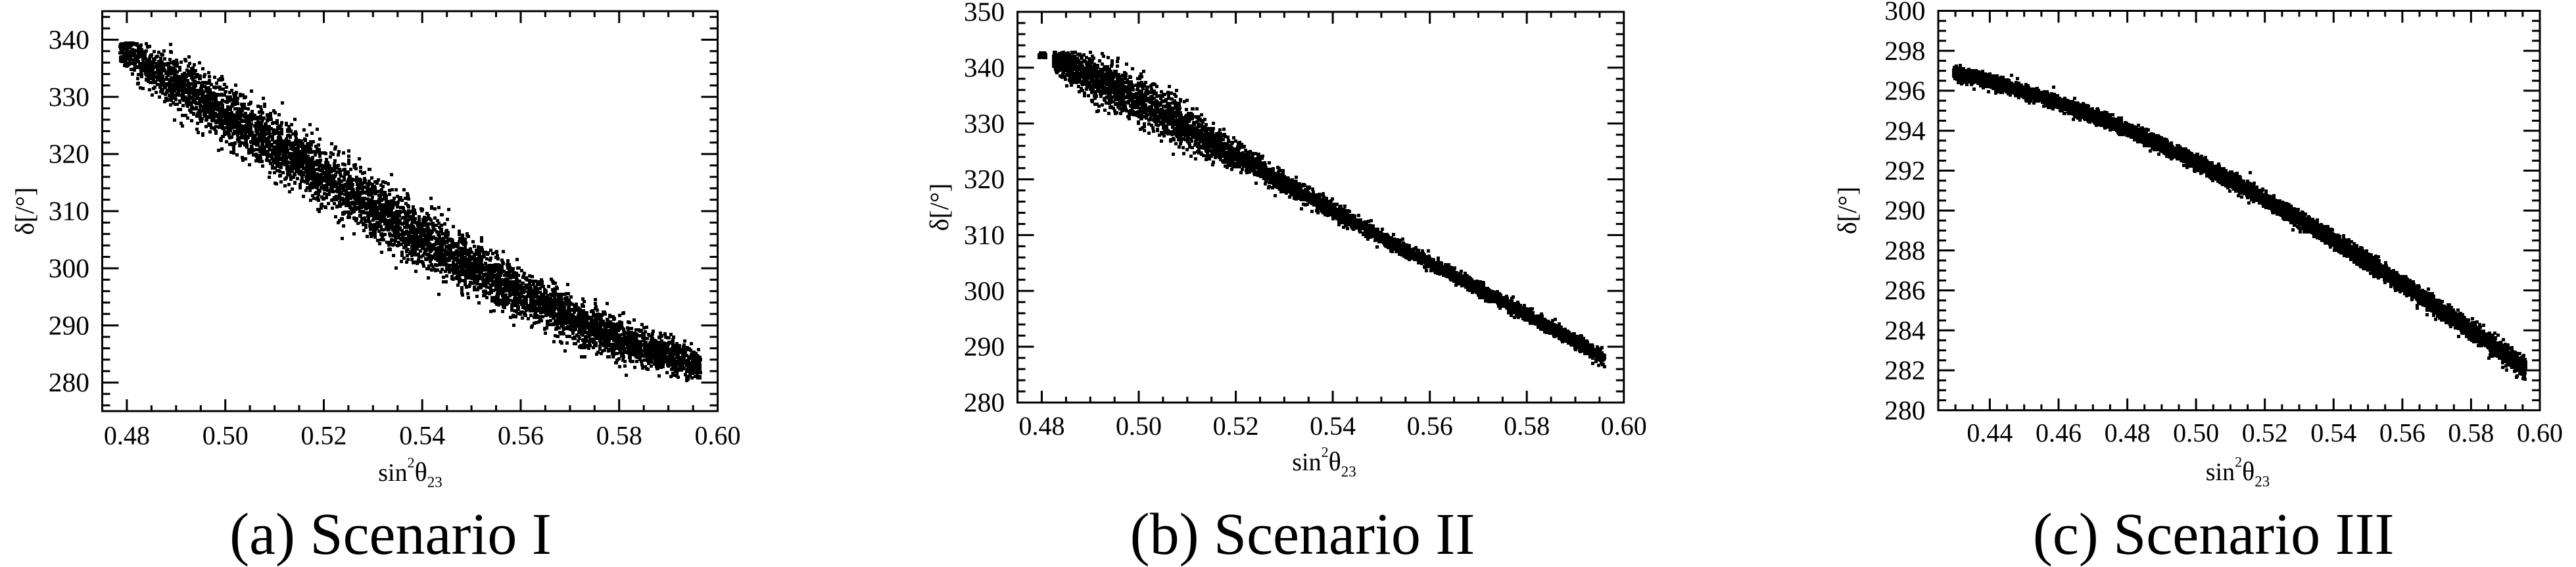 The height and width of the screenshot is (567, 2576). Describe the element at coordinates (985, 14) in the screenshot. I see `svg-text: 350` at that location.